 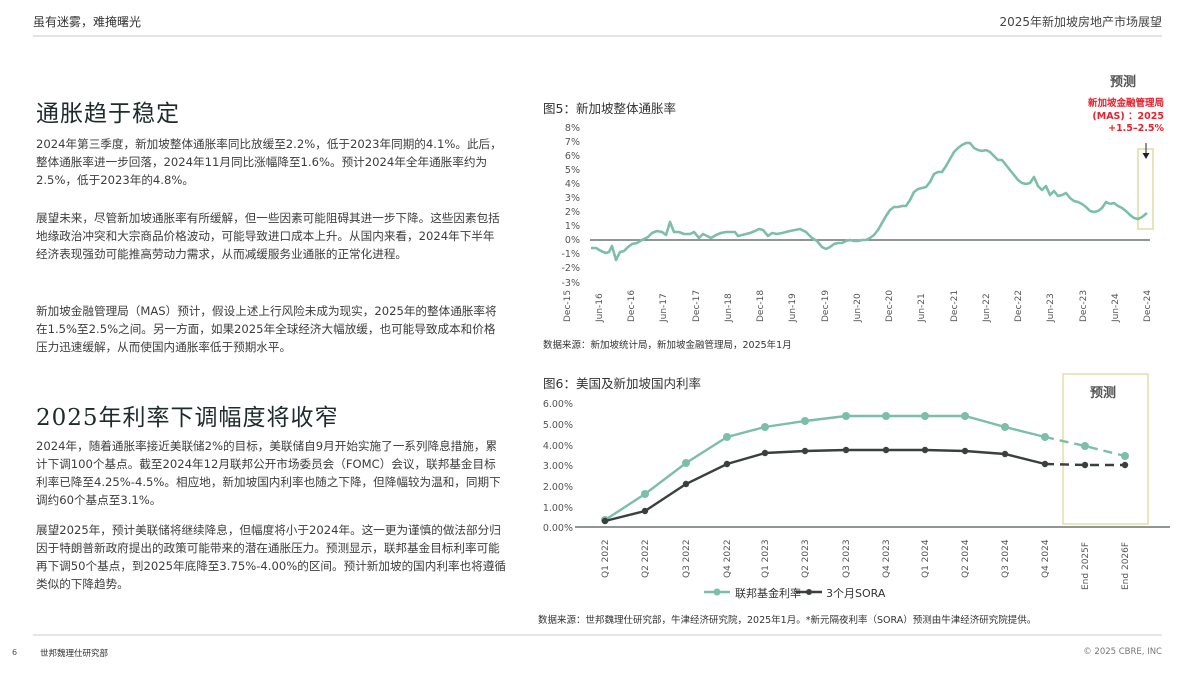 I want to click on svg-text: Jun-20, so click(x=858, y=308).